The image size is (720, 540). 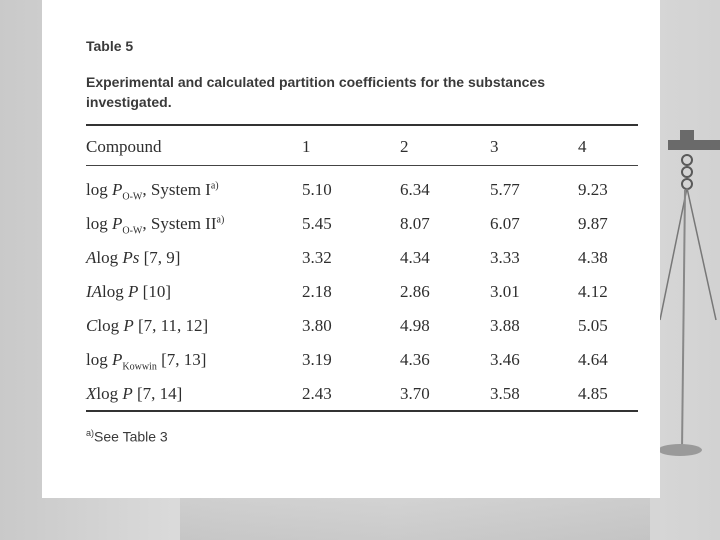 What do you see at coordinates (593, 223) in the screenshot?
I see `table-cell: 9.87` at bounding box center [593, 223].